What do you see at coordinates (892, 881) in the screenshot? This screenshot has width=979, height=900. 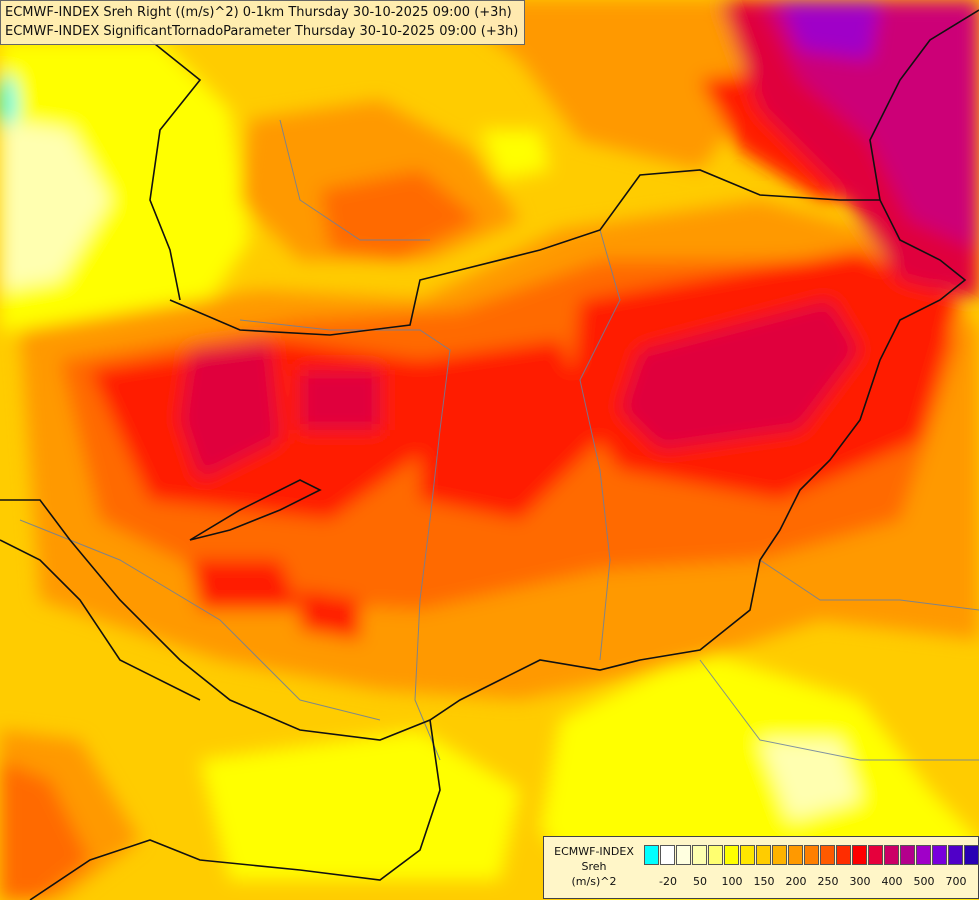 I see `legend-tick-label: 400` at bounding box center [892, 881].